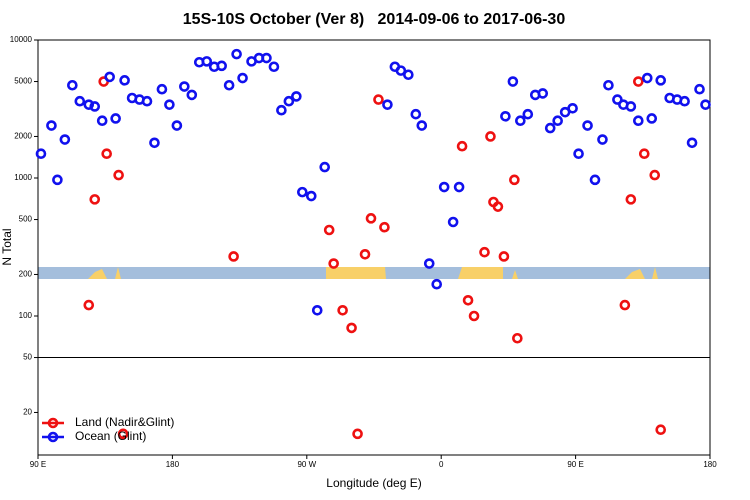  What do you see at coordinates (23, 177) in the screenshot?
I see `y-tick-label: 1000` at bounding box center [23, 177].